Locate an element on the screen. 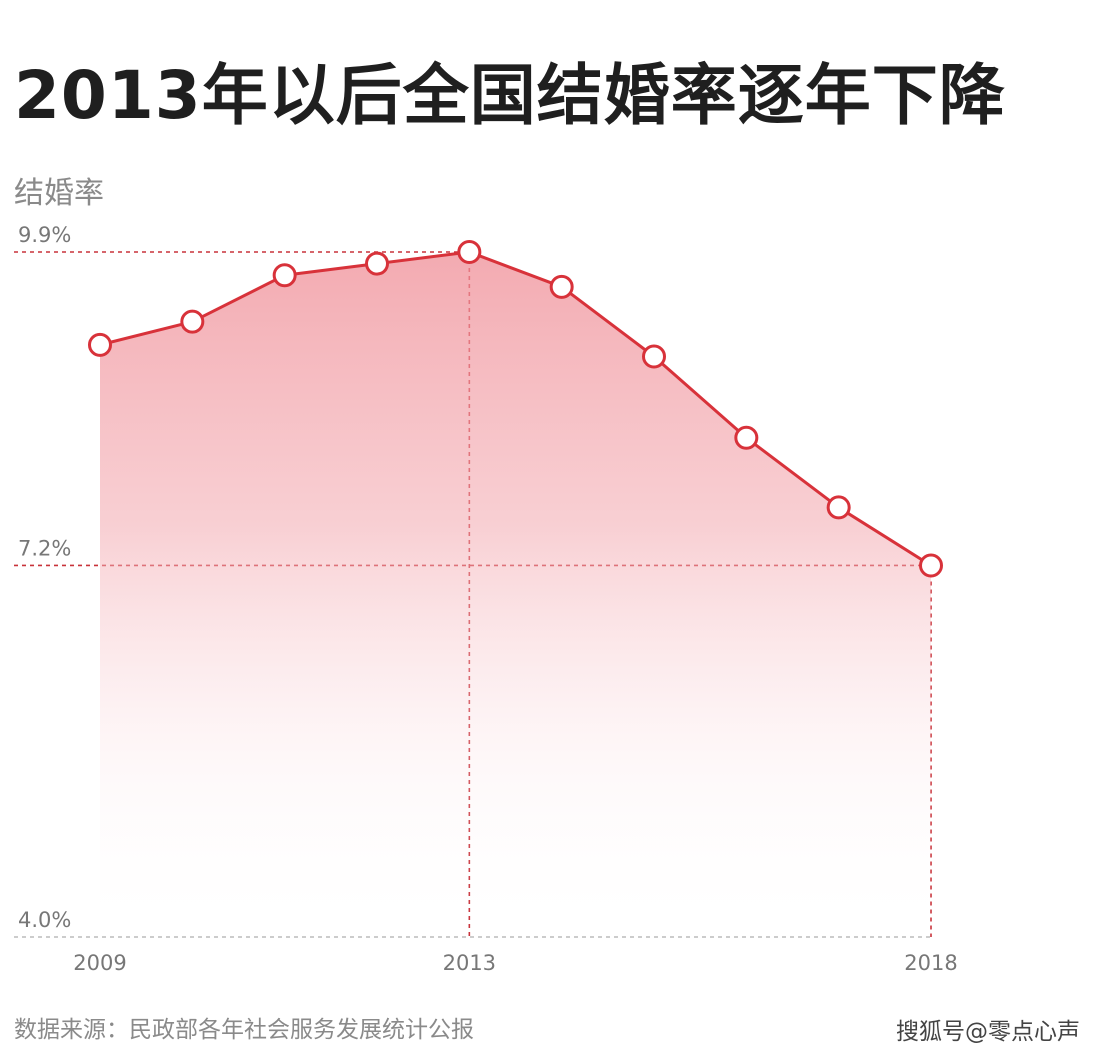 This screenshot has width=1100, height=1054. data-source-note: 数据来源：民政部各年社会服务发展统计公报 is located at coordinates (244, 1030).